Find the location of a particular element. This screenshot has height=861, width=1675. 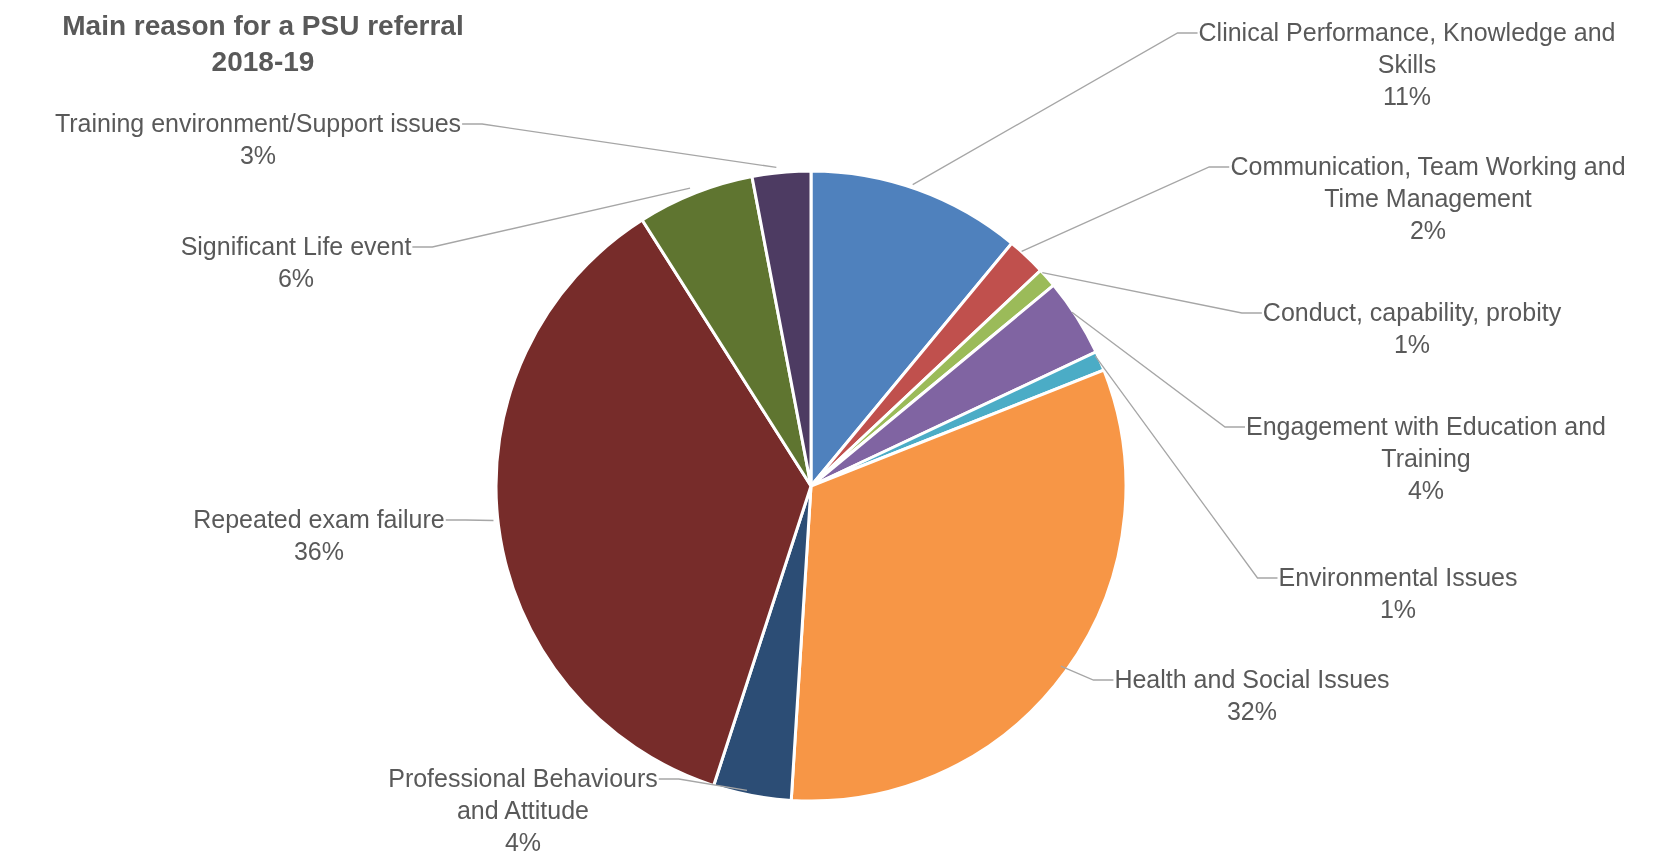

data-label: 3% is located at coordinates (258, 154).